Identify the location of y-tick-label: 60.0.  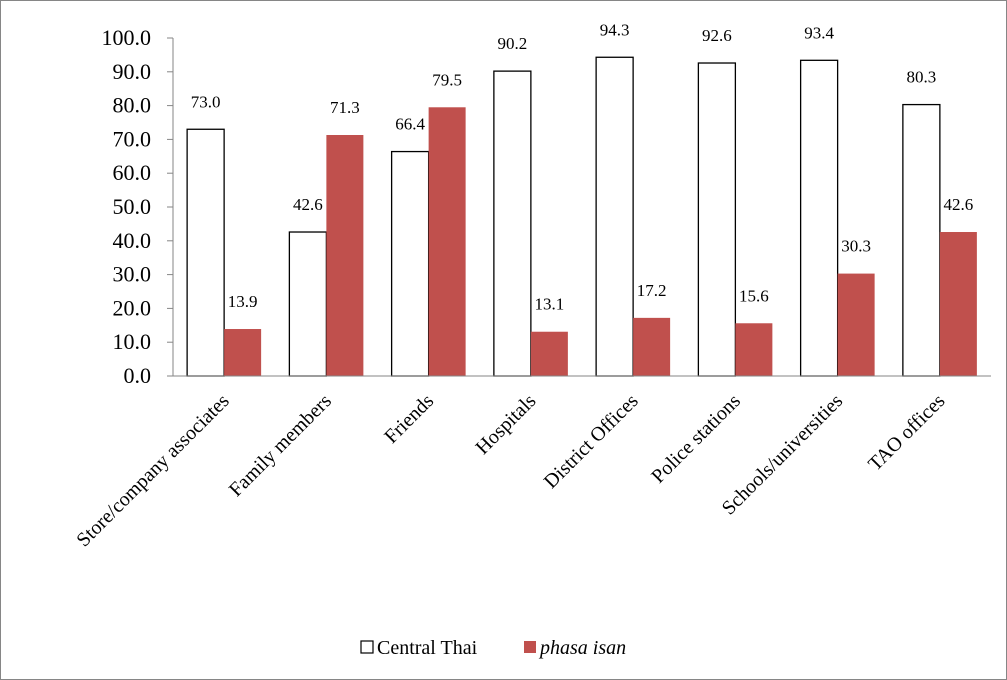
(132, 172).